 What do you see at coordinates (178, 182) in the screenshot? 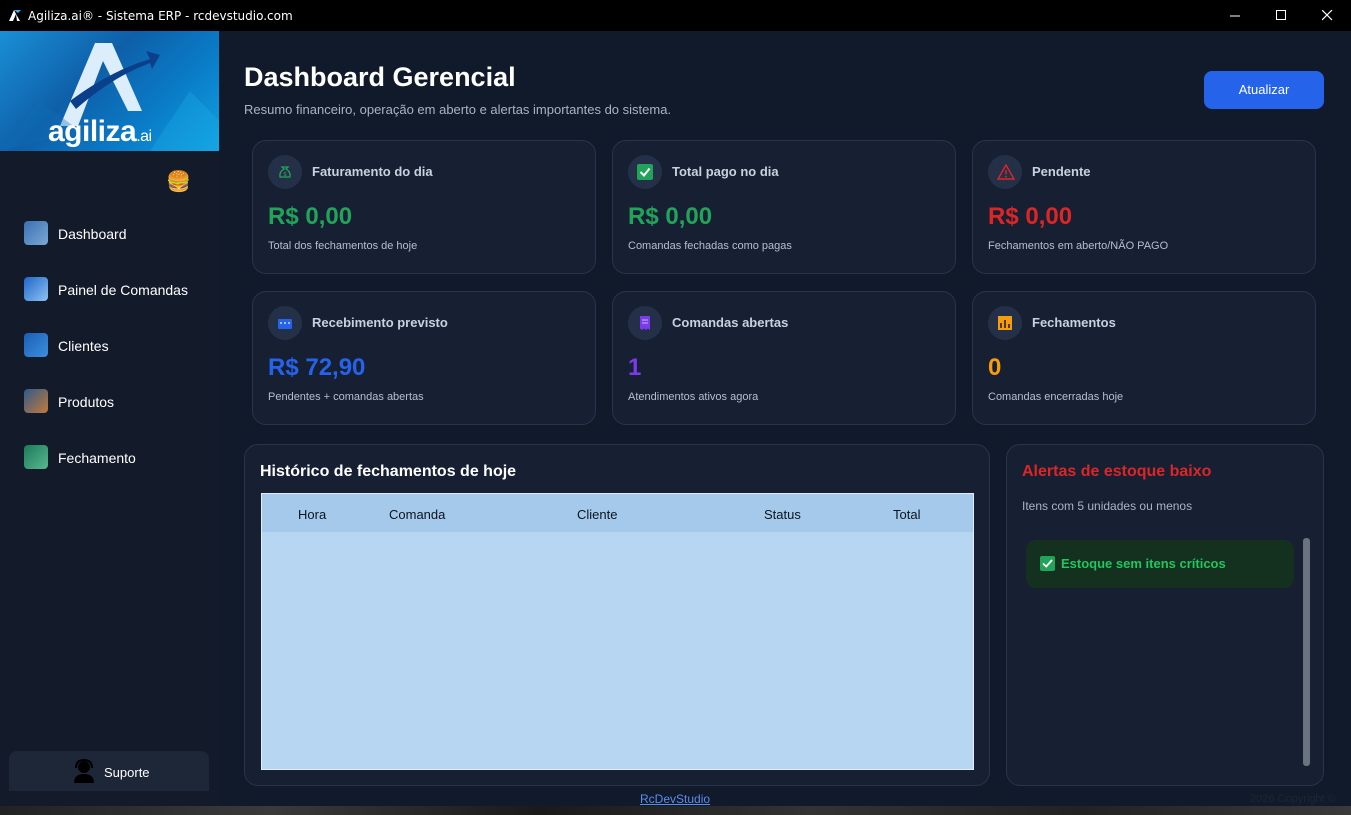
I see `burger-icon: 🍔` at bounding box center [178, 182].